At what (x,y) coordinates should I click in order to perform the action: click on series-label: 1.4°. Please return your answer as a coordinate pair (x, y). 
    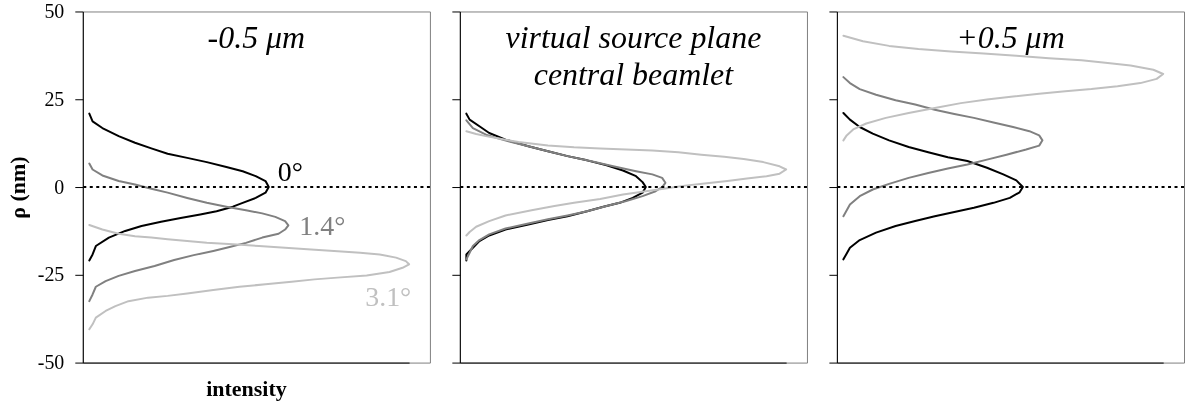
    Looking at the image, I should click on (322, 226).